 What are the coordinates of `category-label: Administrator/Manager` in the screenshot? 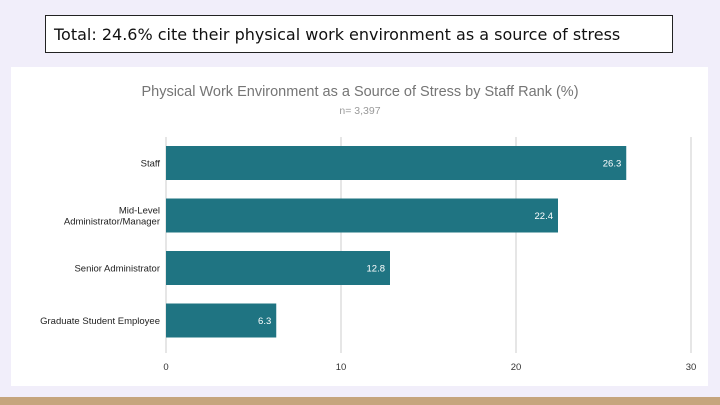 It's located at (112, 222).